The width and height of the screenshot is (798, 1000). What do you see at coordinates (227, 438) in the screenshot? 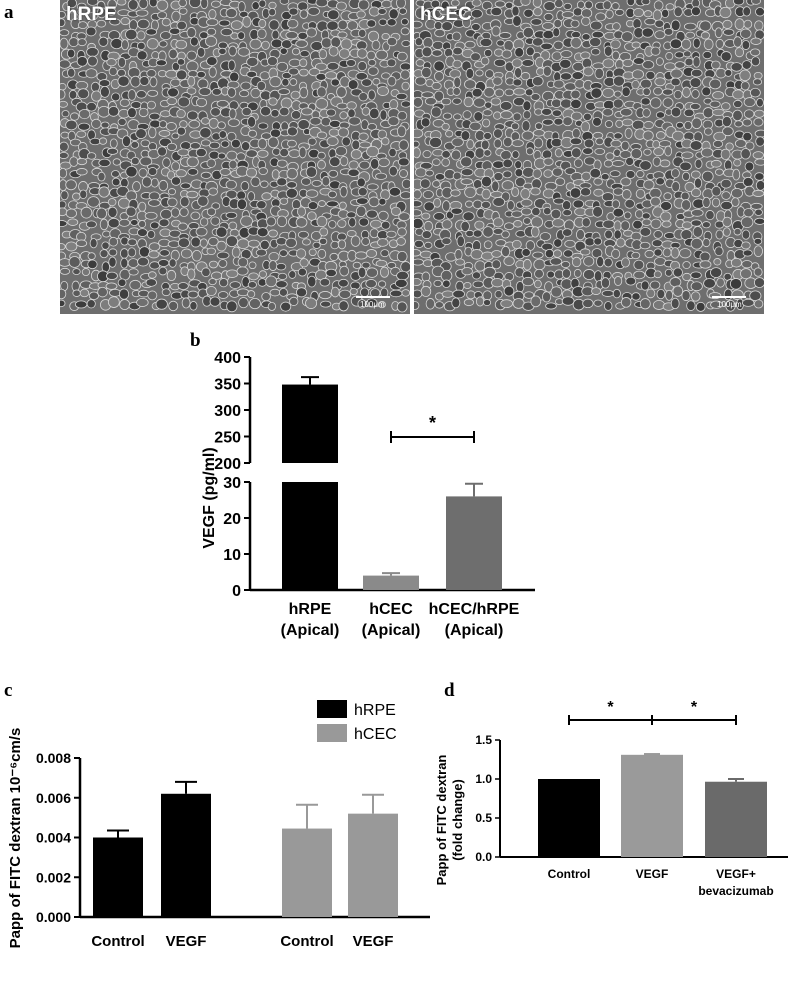
I see `y-tick-label: 250` at bounding box center [227, 438].